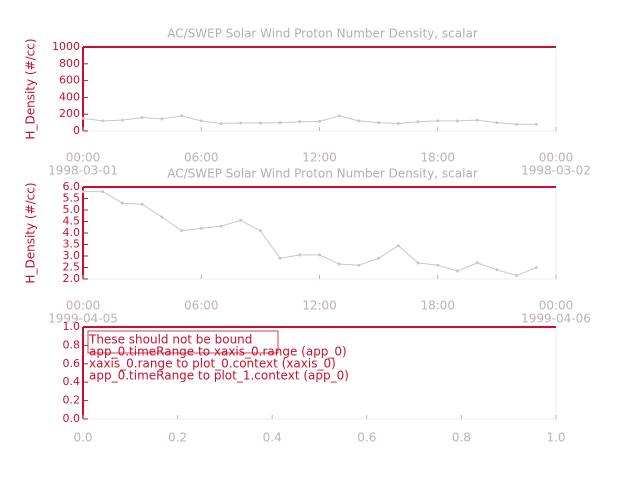  Describe the element at coordinates (218, 352) in the screenshot. I see `annotation-text: app_0.timeRange to xaxis_0.range (app_0)` at that location.